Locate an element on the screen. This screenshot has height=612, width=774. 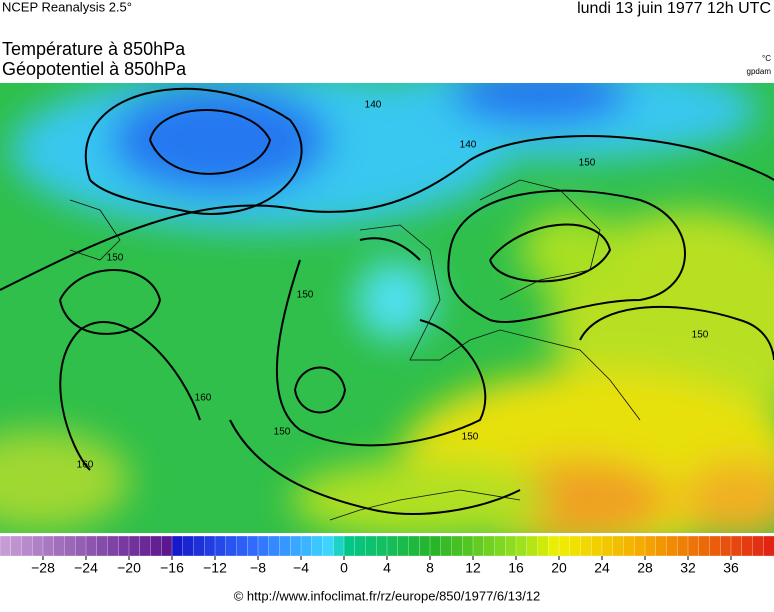
colorbar-tick-label: 16 is located at coordinates (516, 568).